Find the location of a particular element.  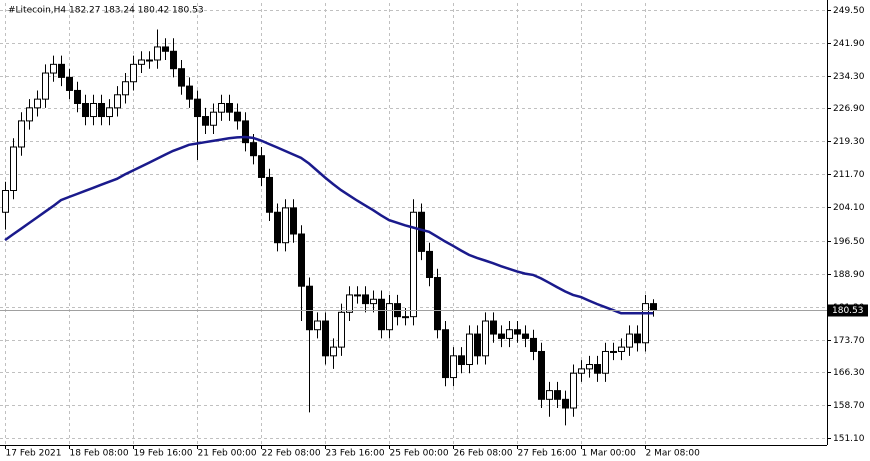

y-tick-label: 226.90 is located at coordinates (849, 109).